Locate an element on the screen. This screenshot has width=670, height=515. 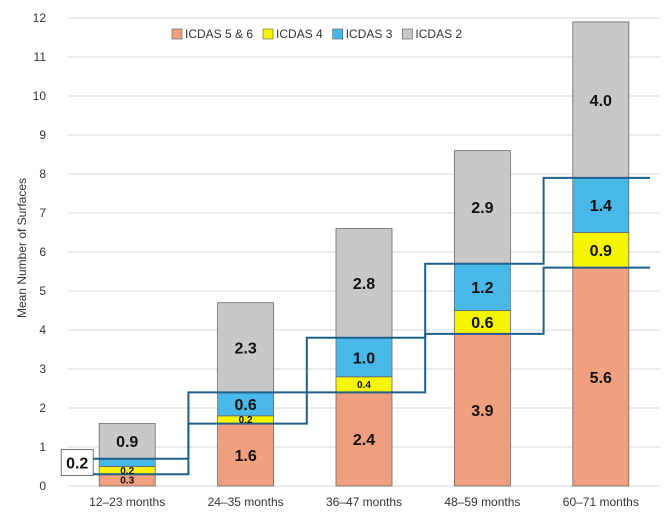
data-label: 4.0 is located at coordinates (601, 101).